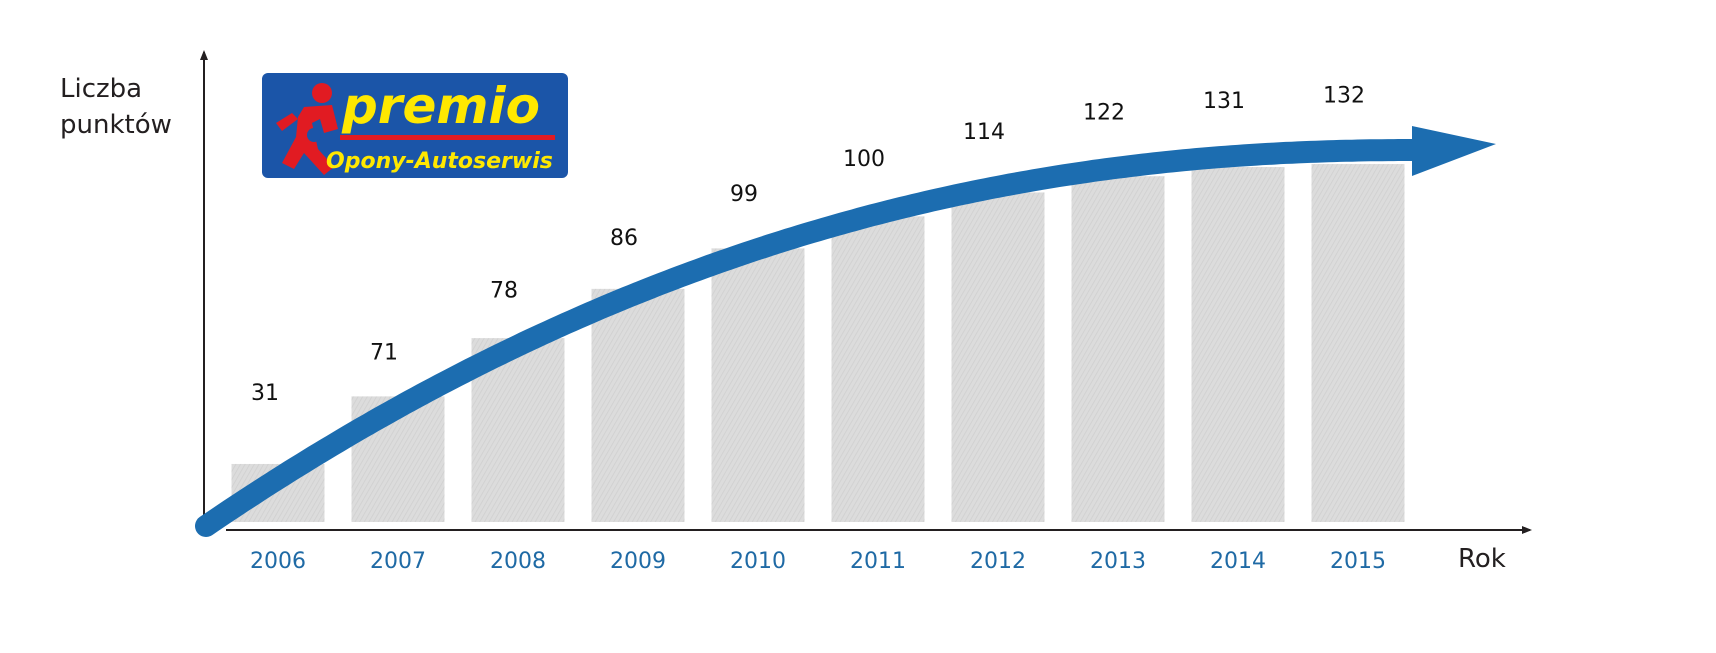 The height and width of the screenshot is (653, 1716). What do you see at coordinates (1358, 561) in the screenshot?
I see `tick-label-2015: 2015` at bounding box center [1358, 561].